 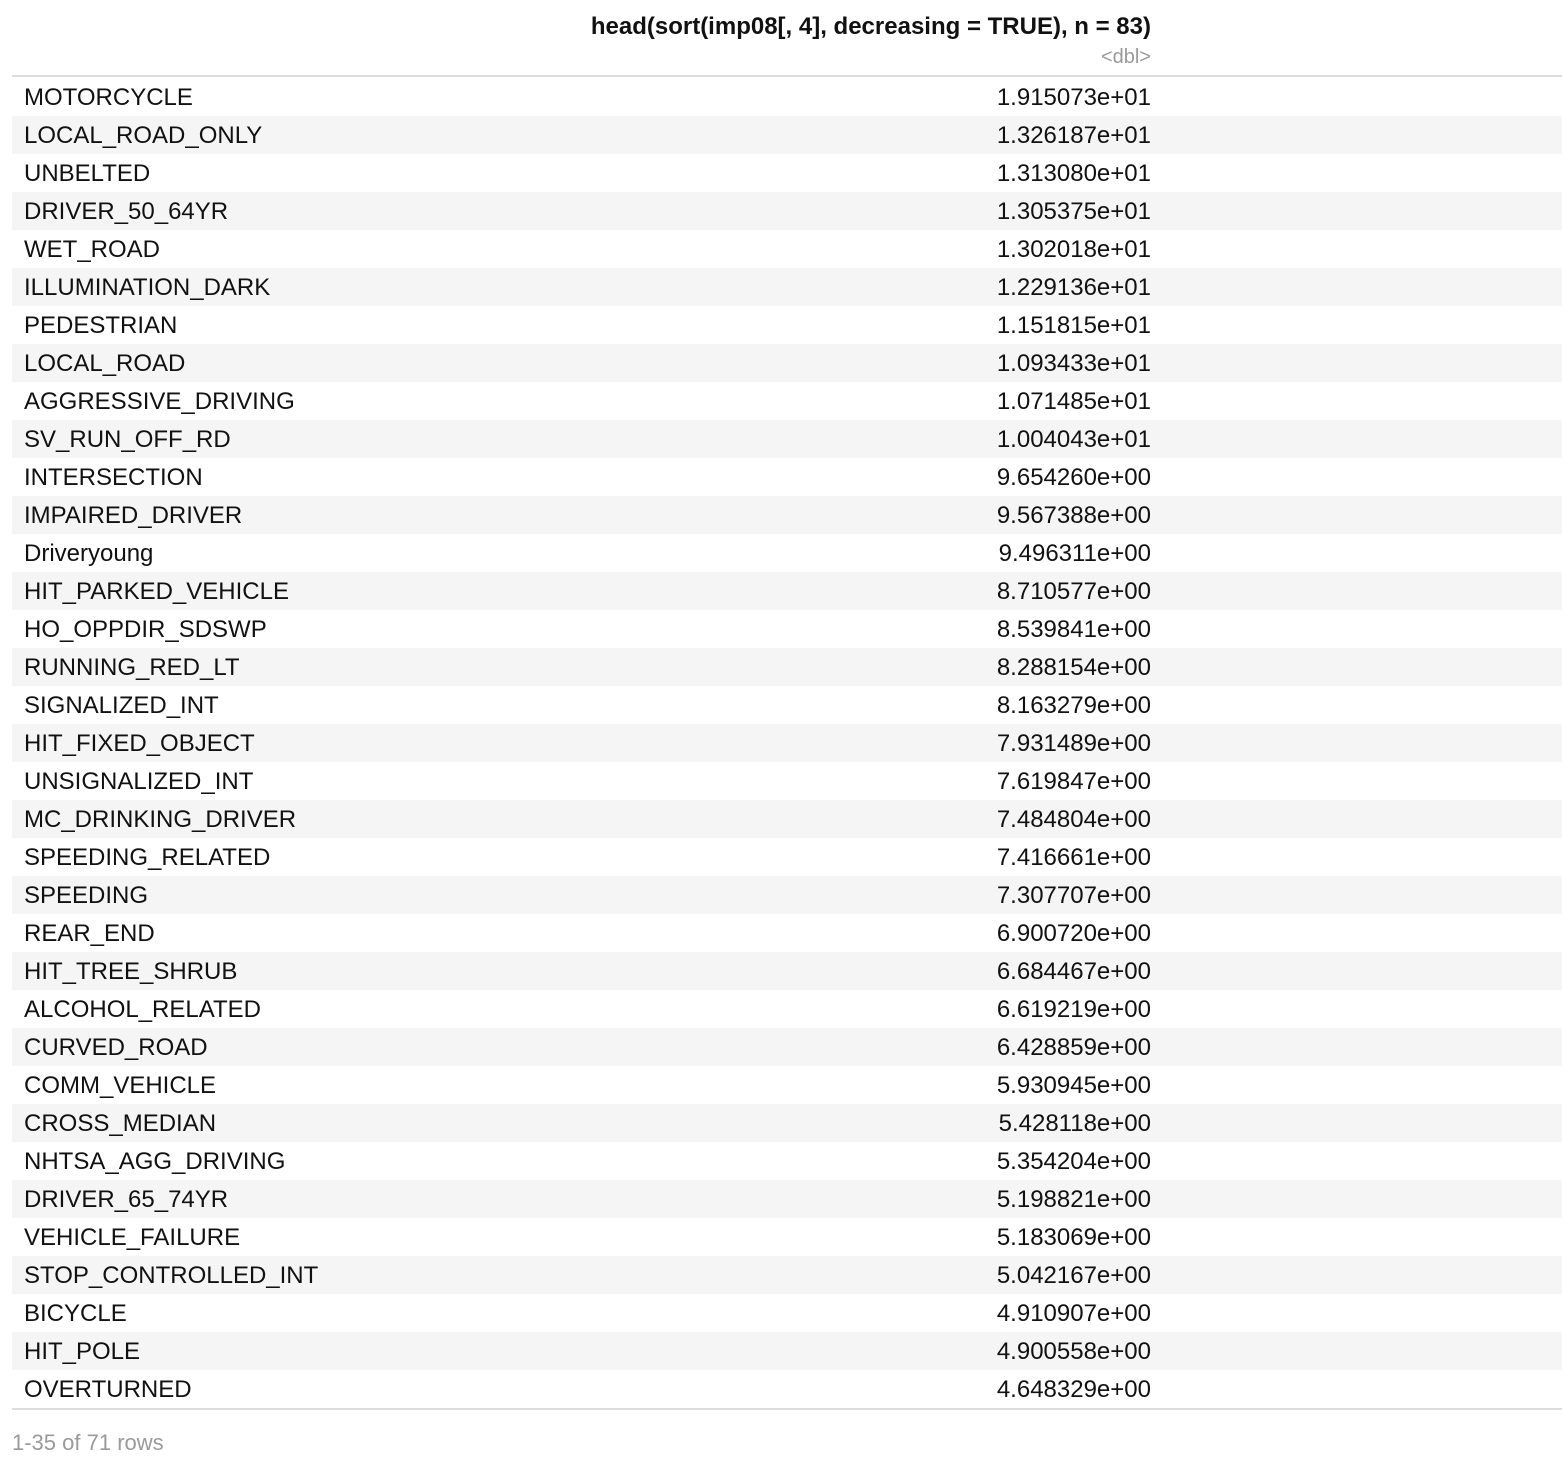 I want to click on table-row: MC_DRINKING_DRIVER 7.484804e+00, so click(x=787, y=819).